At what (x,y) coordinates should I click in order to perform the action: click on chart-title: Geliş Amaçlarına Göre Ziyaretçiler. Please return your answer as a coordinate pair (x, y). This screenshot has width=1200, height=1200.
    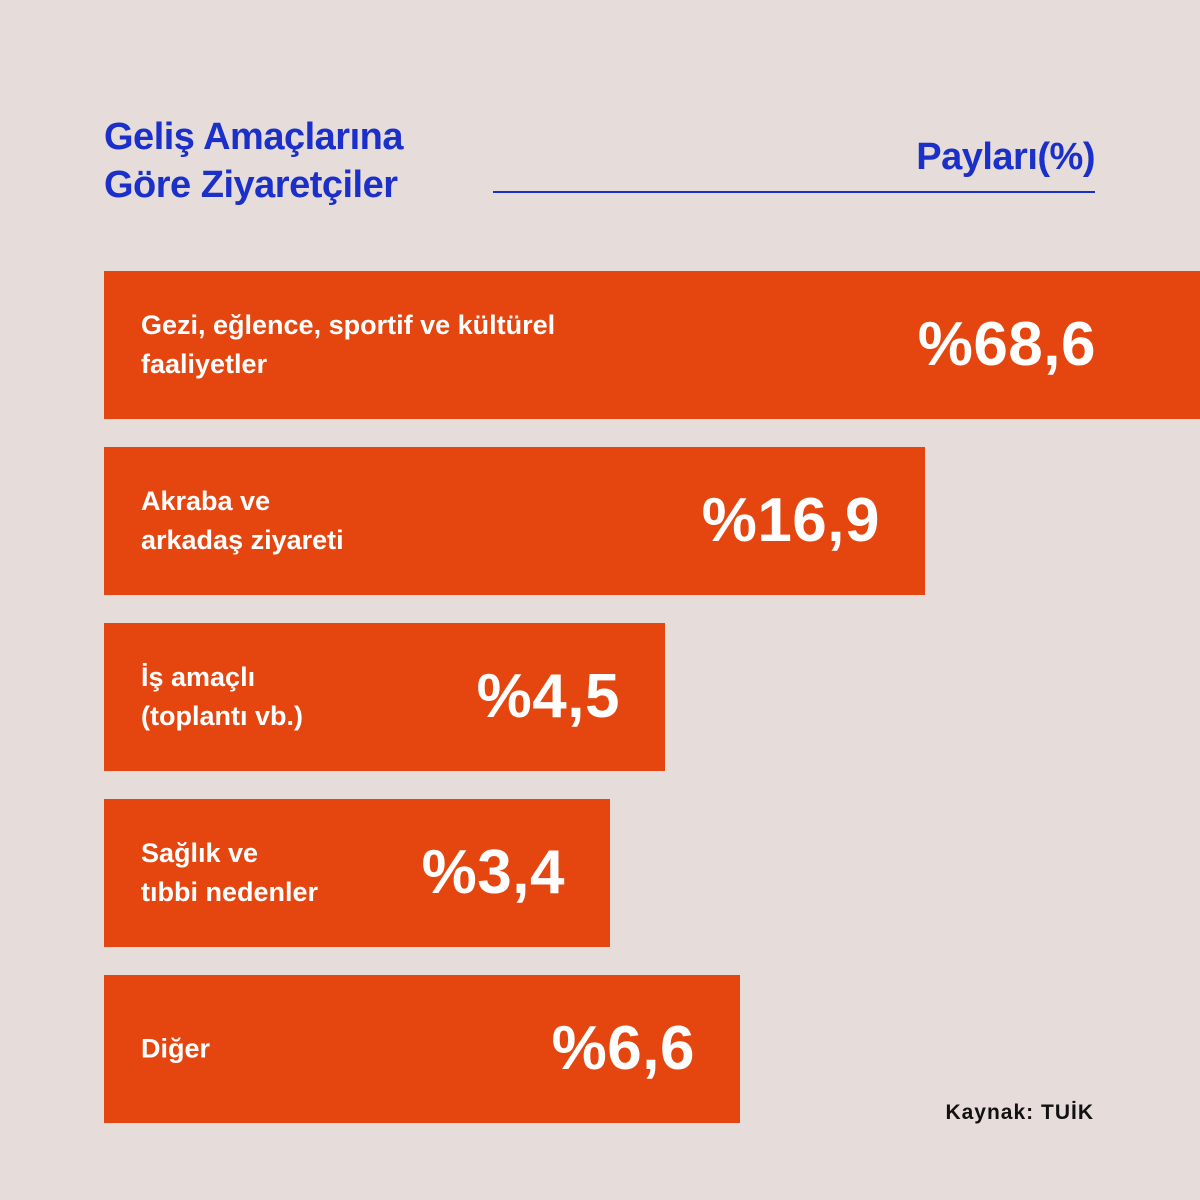
    Looking at the image, I should click on (253, 161).